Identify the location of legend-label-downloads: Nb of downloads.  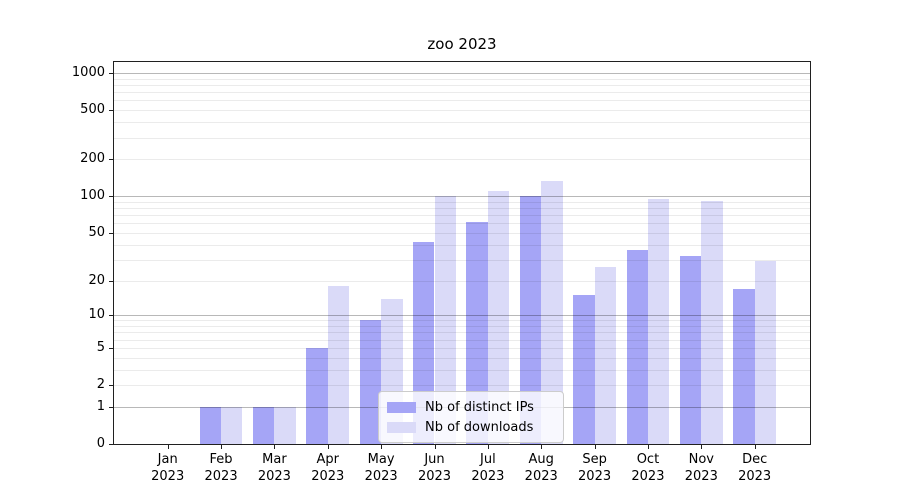
(479, 427).